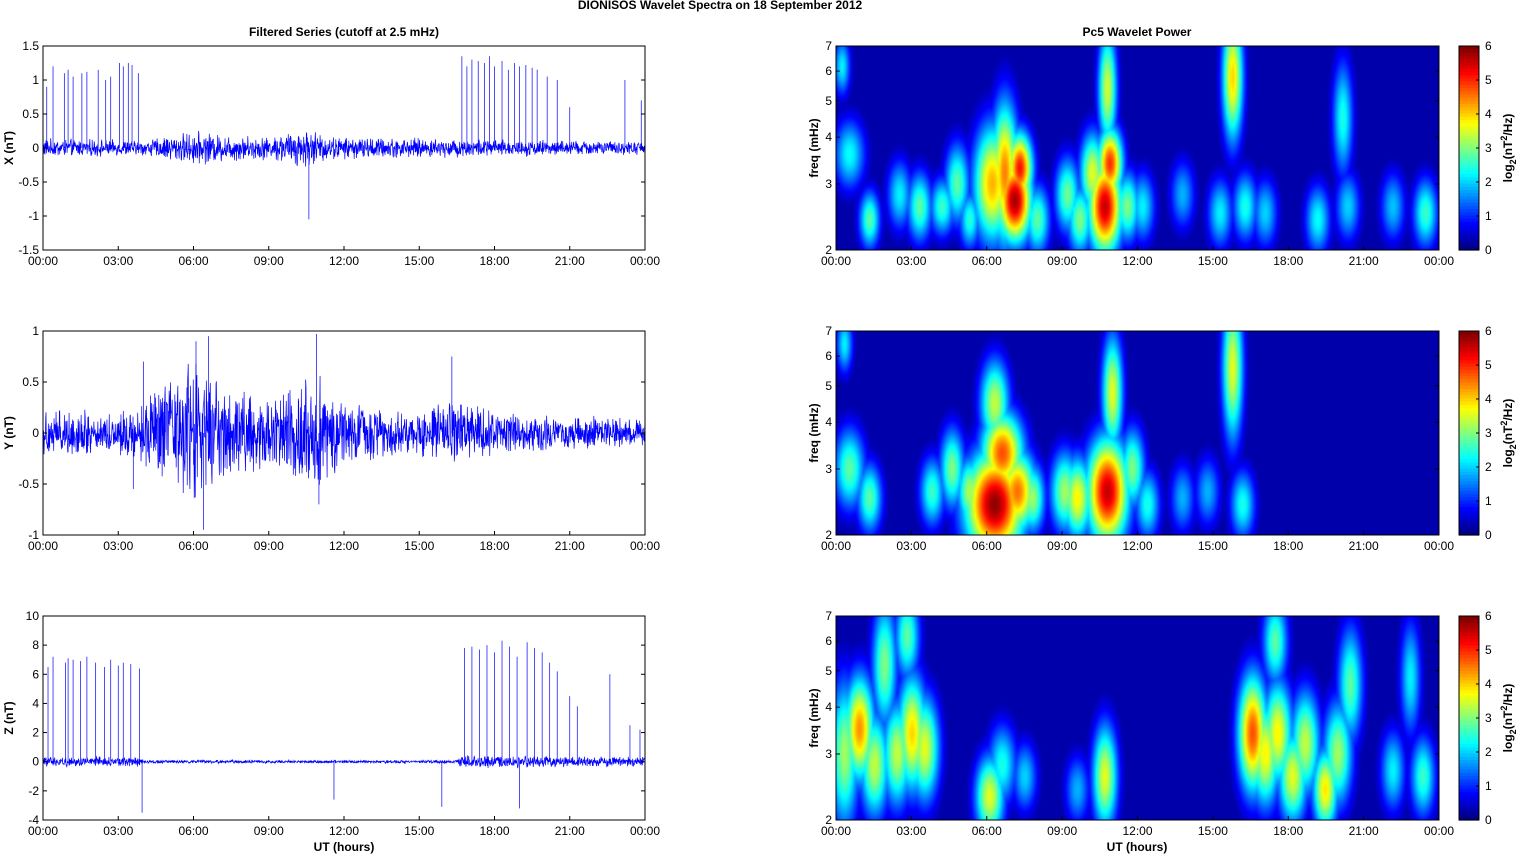 Image resolution: width=1521 pixels, height=859 pixels. What do you see at coordinates (494, 831) in the screenshot?
I see `x-tick-label: 18:00` at bounding box center [494, 831].